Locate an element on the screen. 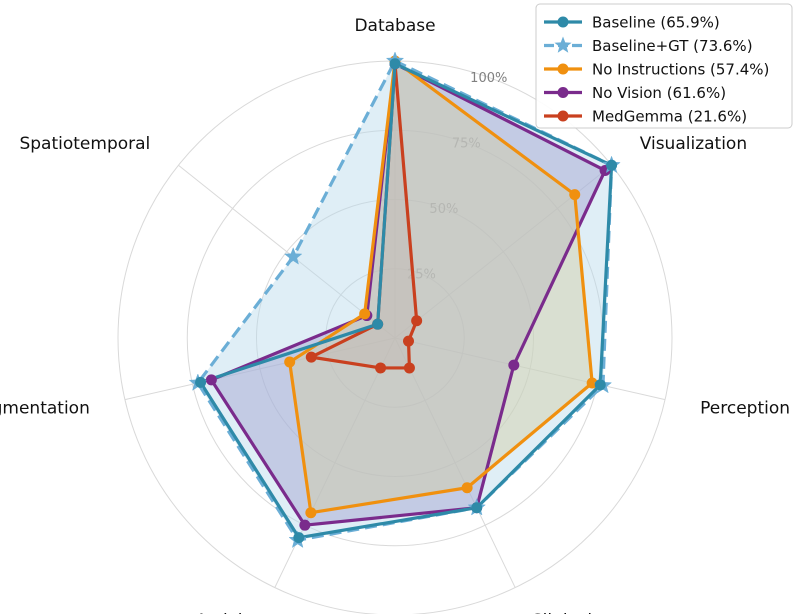 This screenshot has height=614, width=797. point-medgemma-clinical is located at coordinates (409, 368).